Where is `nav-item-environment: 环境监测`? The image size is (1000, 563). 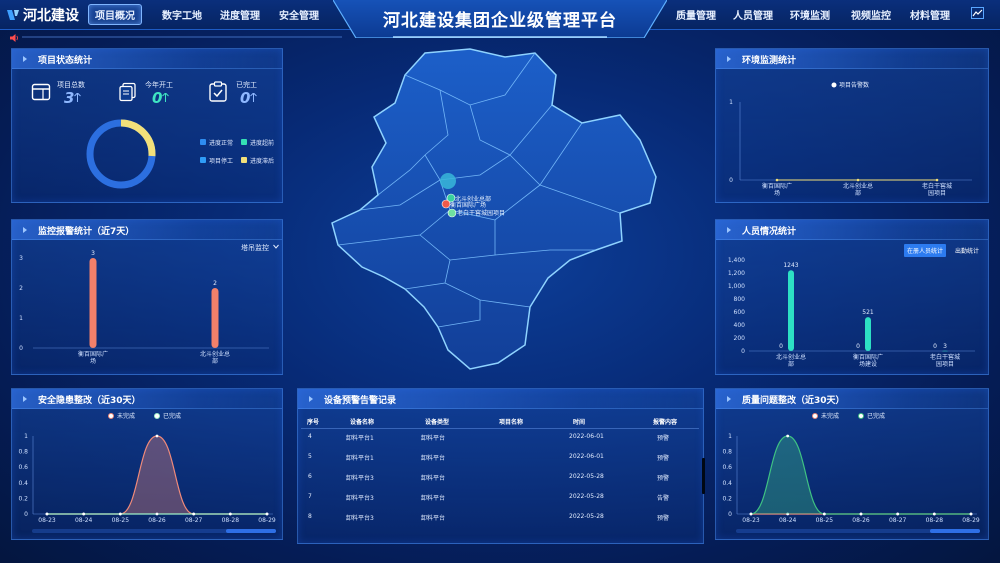 nav-item-environment: 环境监测 is located at coordinates (810, 16).